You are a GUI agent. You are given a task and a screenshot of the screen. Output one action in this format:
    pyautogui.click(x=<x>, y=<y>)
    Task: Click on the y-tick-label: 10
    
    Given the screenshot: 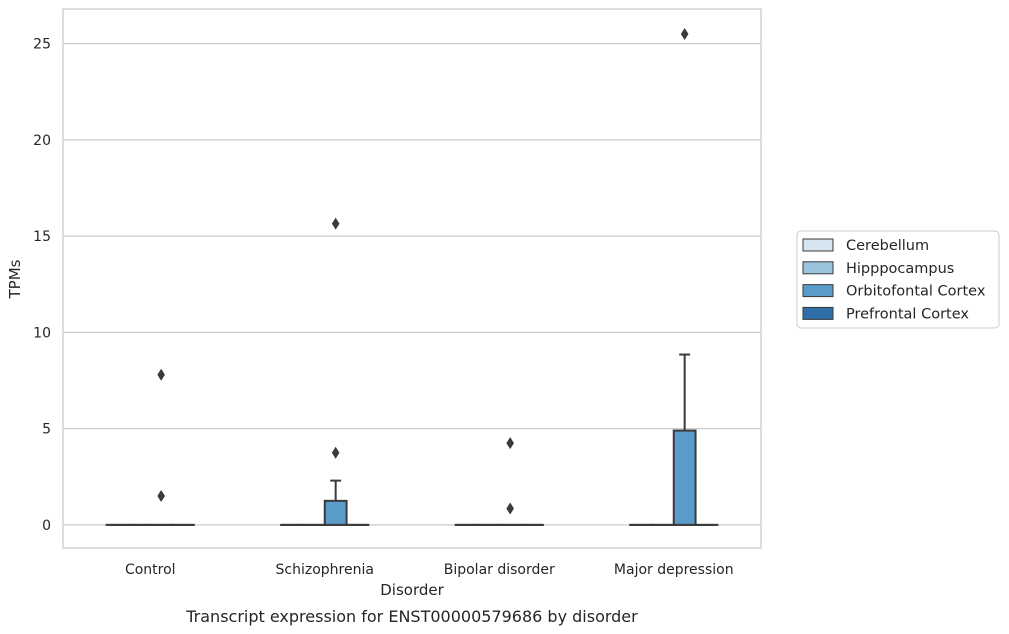 What is the action you would take?
    pyautogui.click(x=42, y=333)
    